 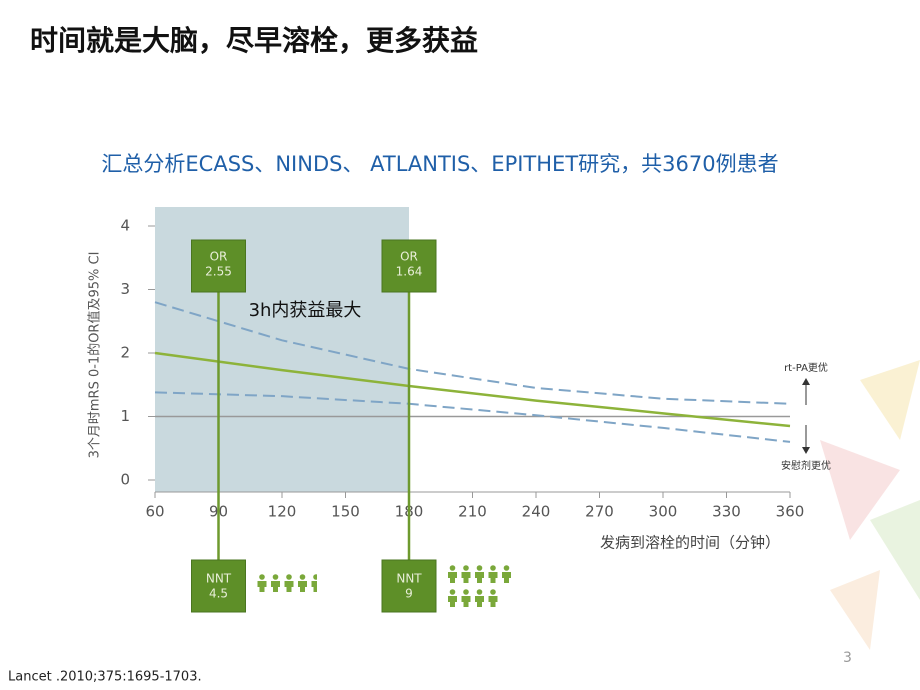 What do you see at coordinates (472, 512) in the screenshot?
I see `x-tick-label: 210` at bounding box center [472, 512].